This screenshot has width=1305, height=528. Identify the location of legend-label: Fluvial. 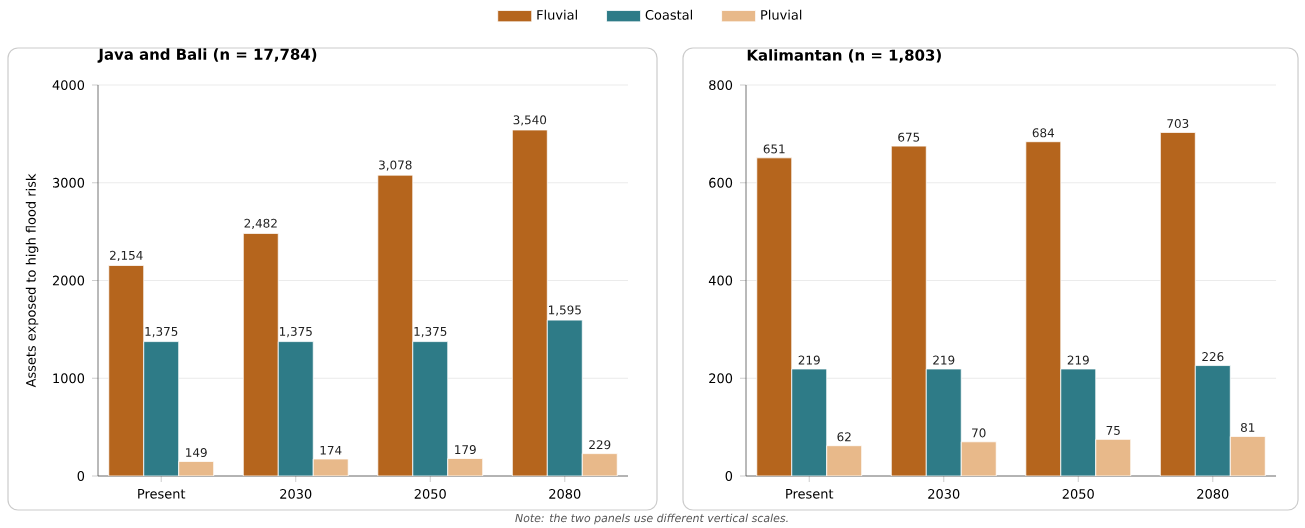
(557, 14).